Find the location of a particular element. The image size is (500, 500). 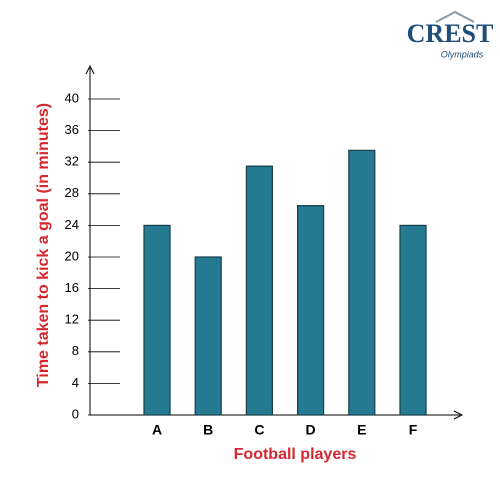

y-tick-label: 40 is located at coordinates (72, 97).